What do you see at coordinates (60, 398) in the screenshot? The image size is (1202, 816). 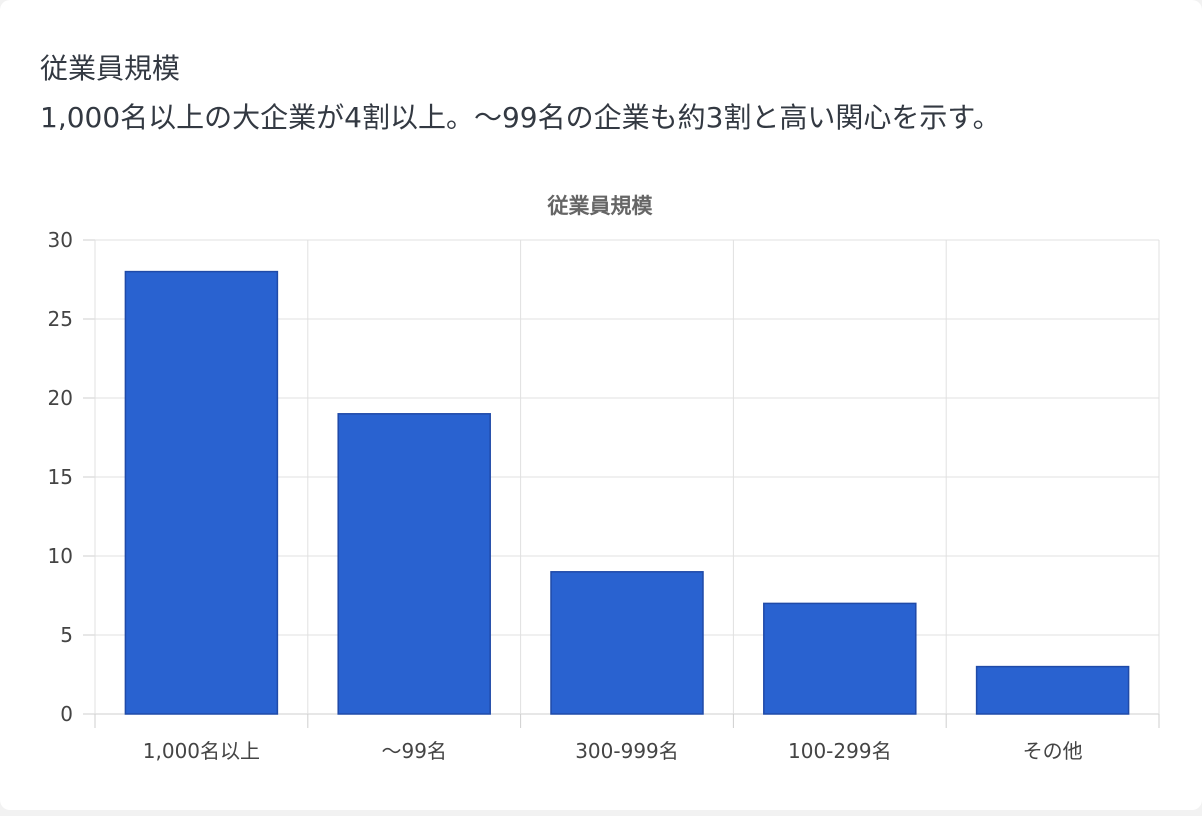 I see `y-tick-label: 20` at bounding box center [60, 398].